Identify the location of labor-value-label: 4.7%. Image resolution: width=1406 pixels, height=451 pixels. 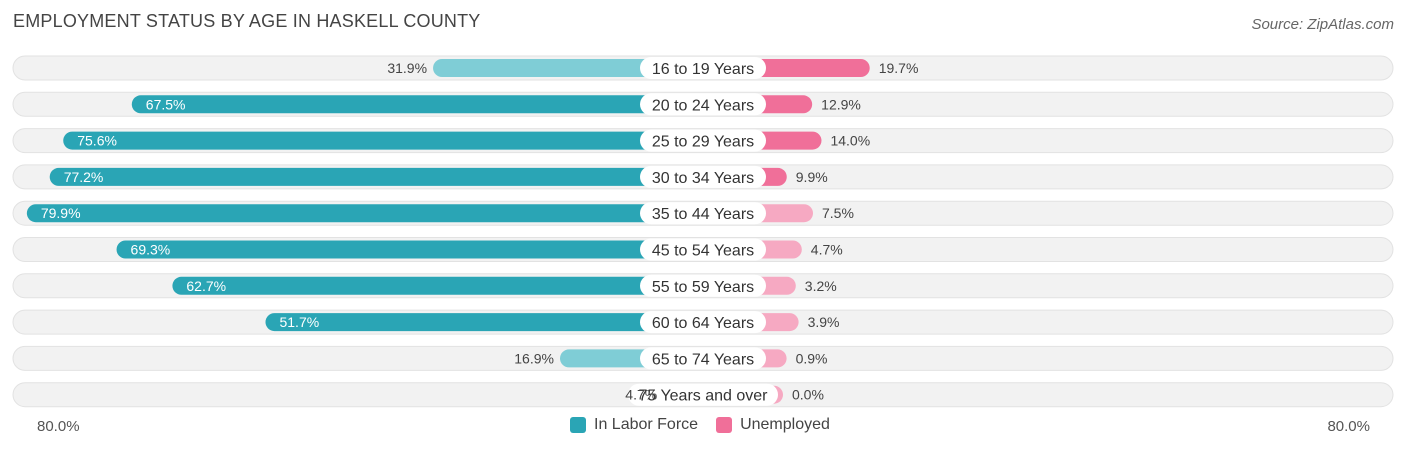
(641, 395).